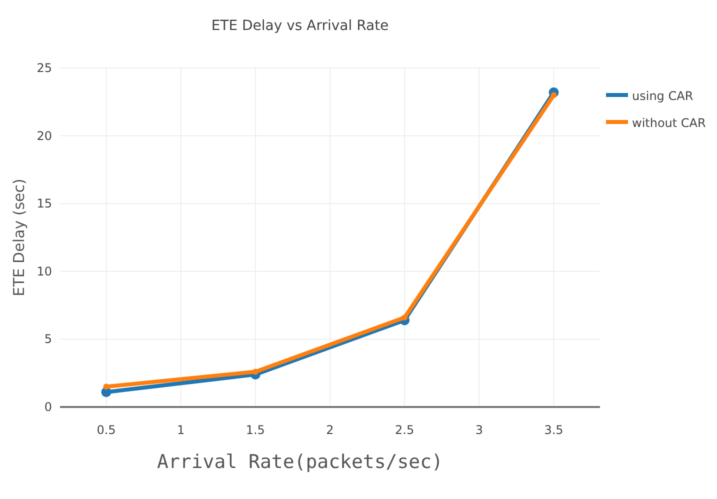 The width and height of the screenshot is (717, 499). What do you see at coordinates (106, 387) in the screenshot?
I see `point` at bounding box center [106, 387].